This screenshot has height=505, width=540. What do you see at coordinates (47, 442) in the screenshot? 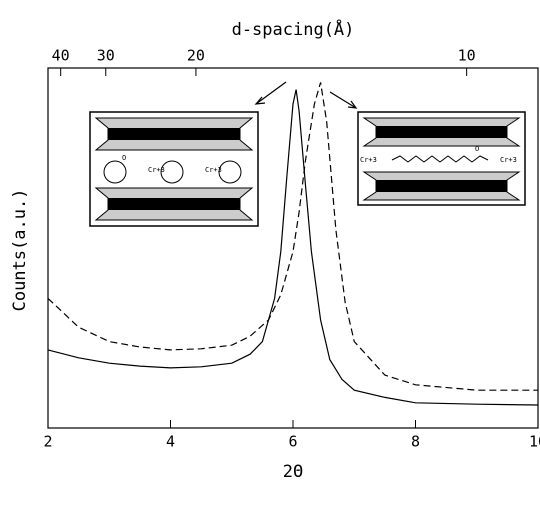
I see `x-tick-label: 2` at bounding box center [47, 442].